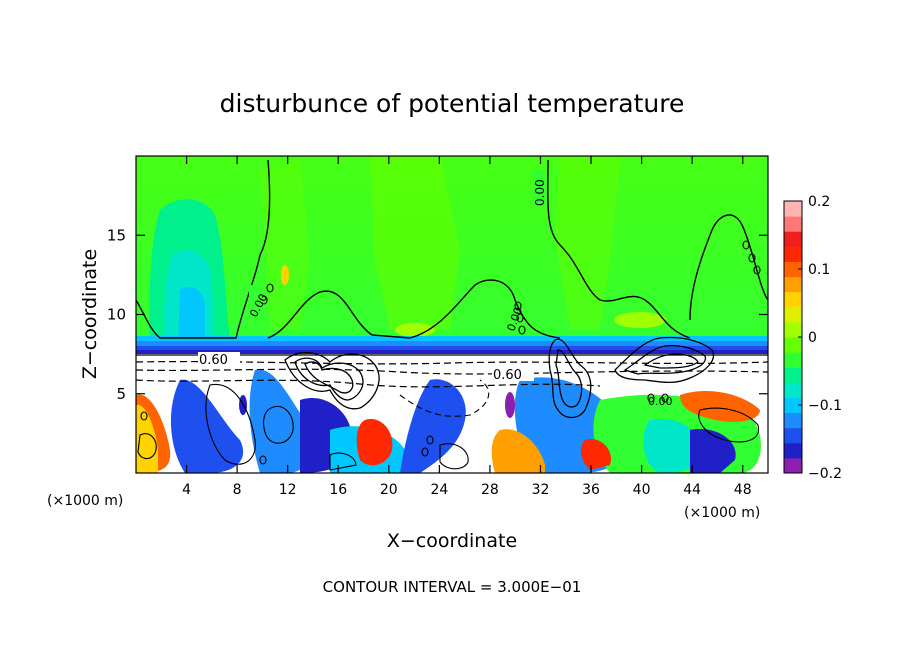 This screenshot has height=654, width=904. Describe the element at coordinates (389, 490) in the screenshot. I see `x-tick-label: 20` at that location.